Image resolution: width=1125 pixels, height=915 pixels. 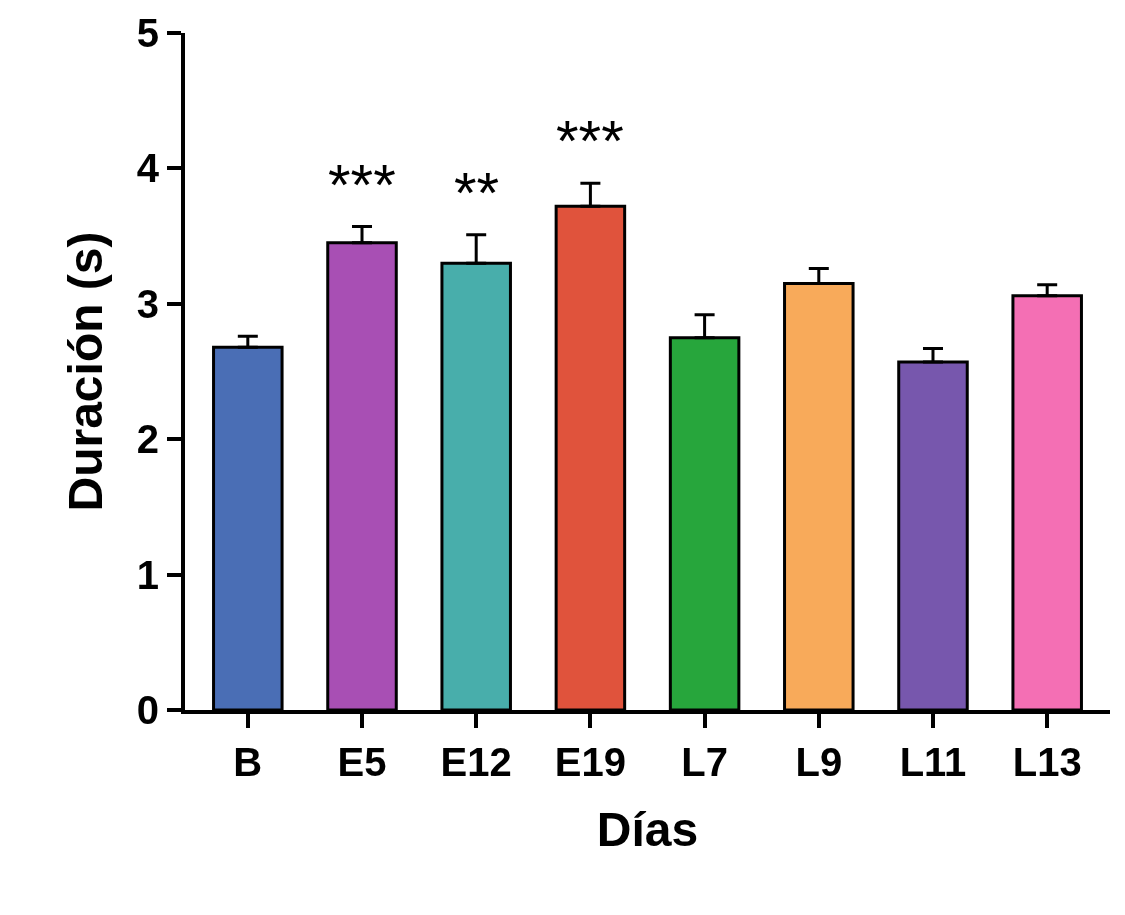 I want to click on y-axis-title: Duración (s), so click(x=85, y=371).